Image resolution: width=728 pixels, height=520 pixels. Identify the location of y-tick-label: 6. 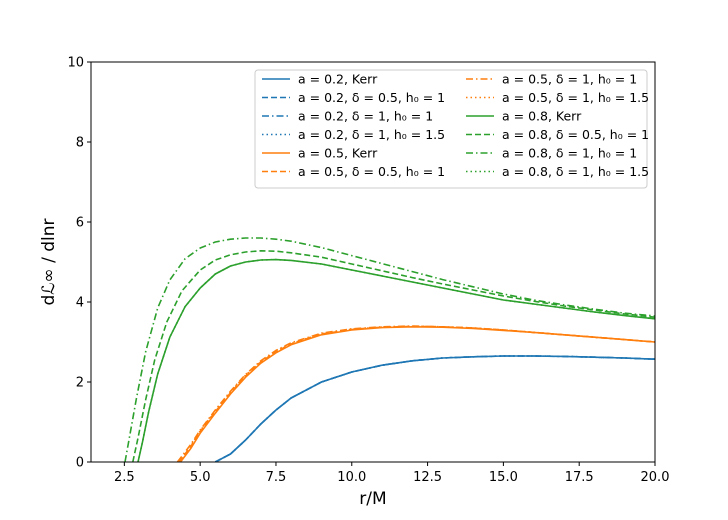
(80, 223).